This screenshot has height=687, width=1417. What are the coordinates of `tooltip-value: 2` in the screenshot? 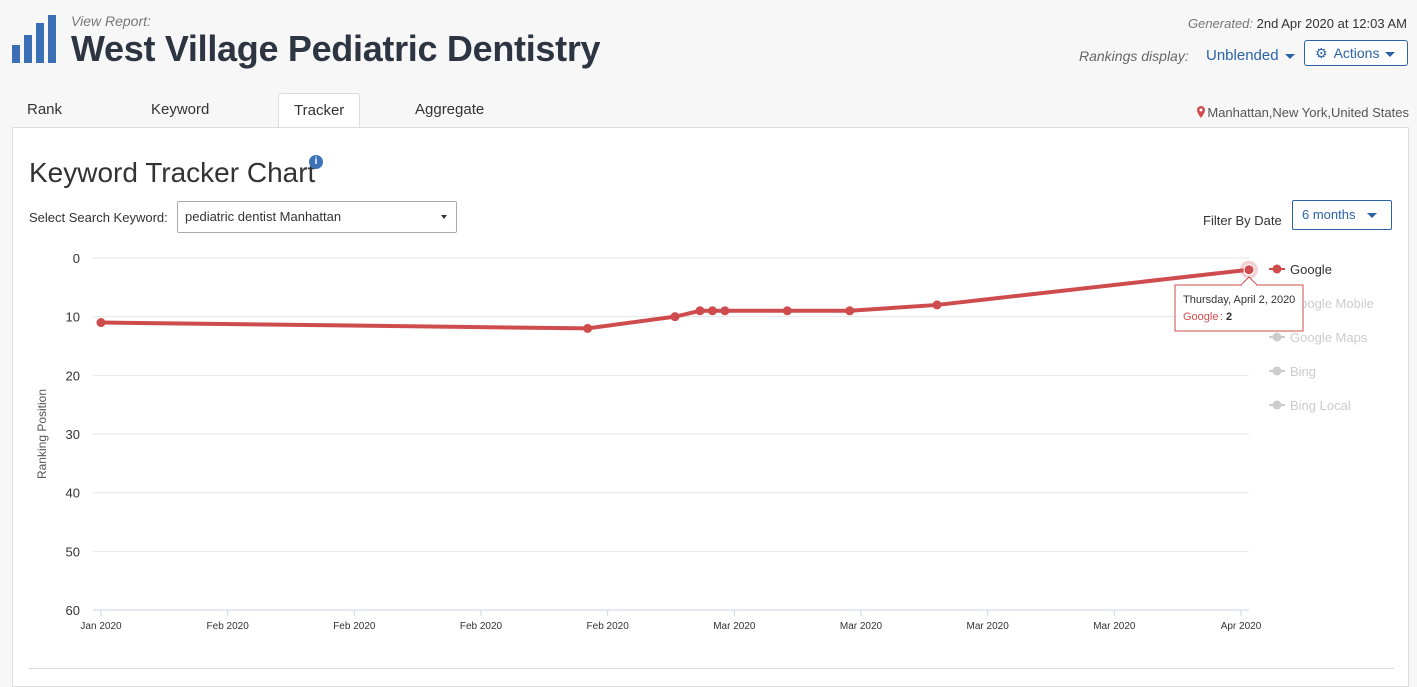 It's located at (1229, 317).